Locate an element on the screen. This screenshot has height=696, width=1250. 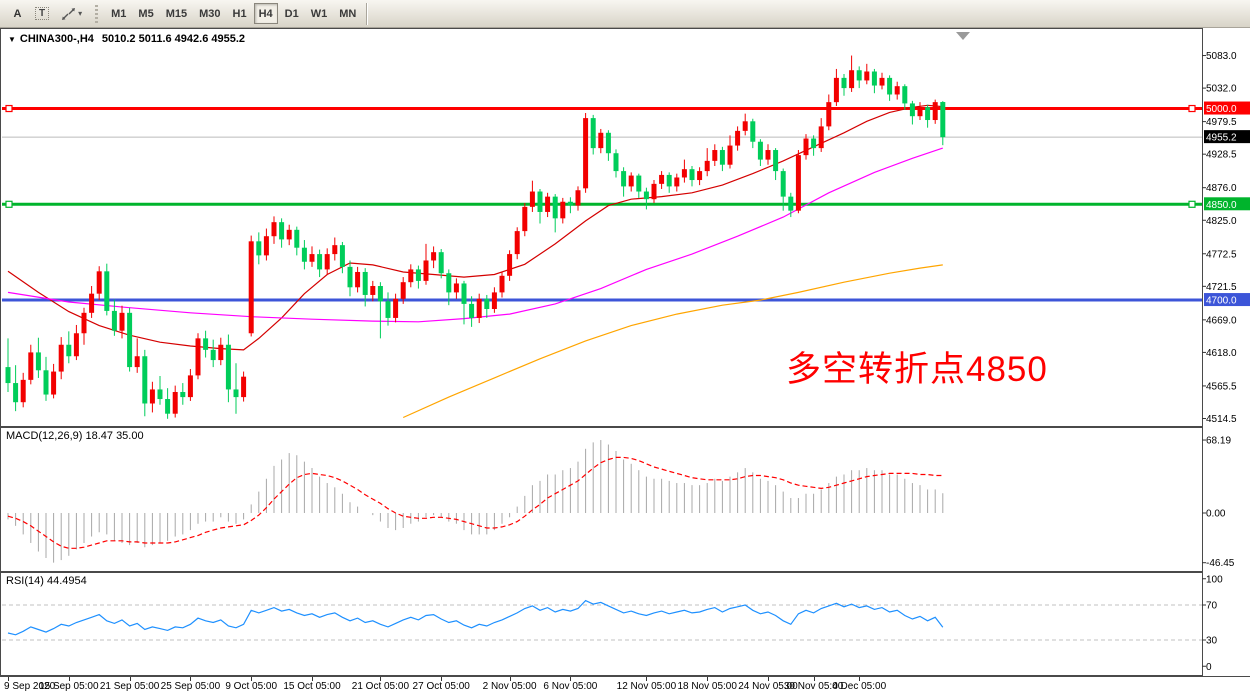
timeframe-d1-button: D1 is located at coordinates (291, 13).